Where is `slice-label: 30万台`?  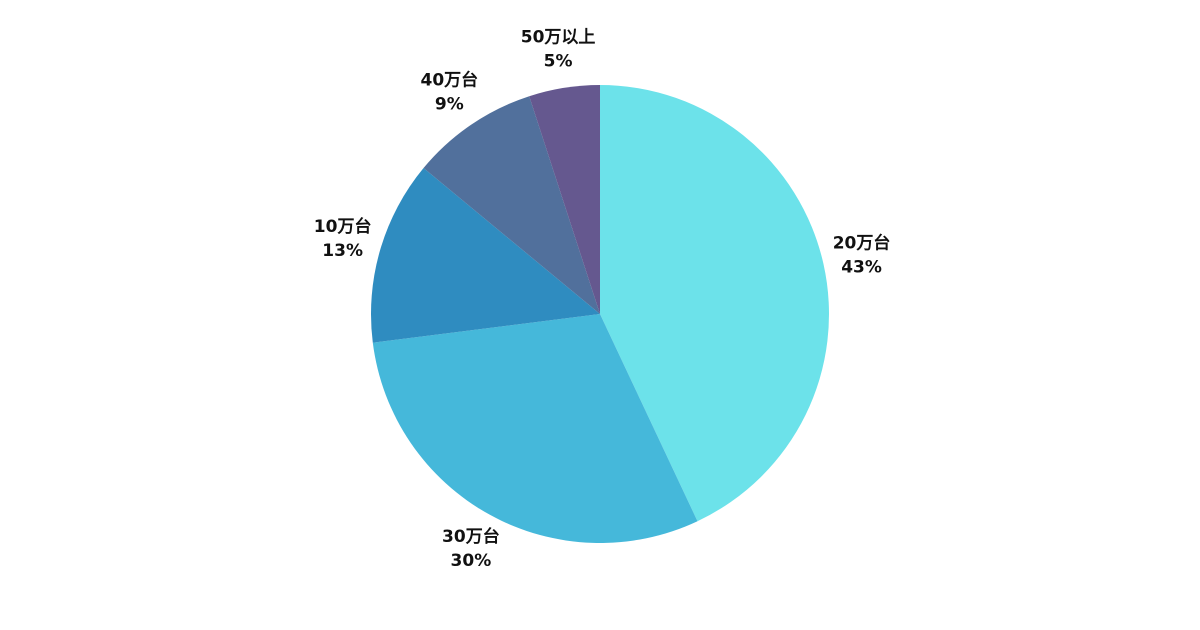
slice-label: 30万台 is located at coordinates (471, 536).